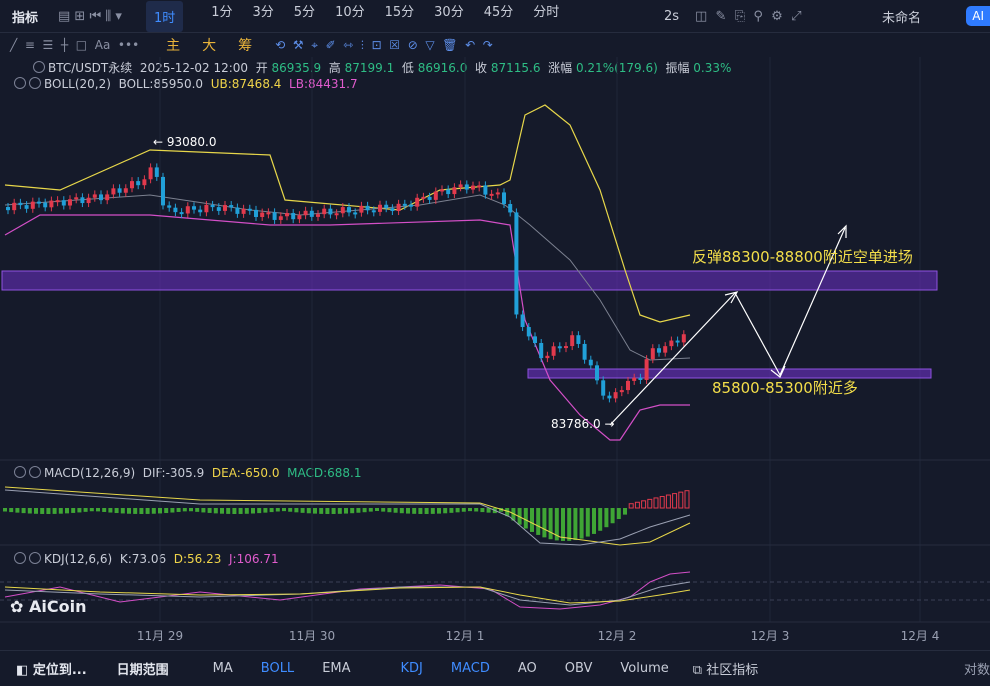 The width and height of the screenshot is (990, 686). What do you see at coordinates (222, 12) in the screenshot?
I see `interval-button: 1分` at bounding box center [222, 12].